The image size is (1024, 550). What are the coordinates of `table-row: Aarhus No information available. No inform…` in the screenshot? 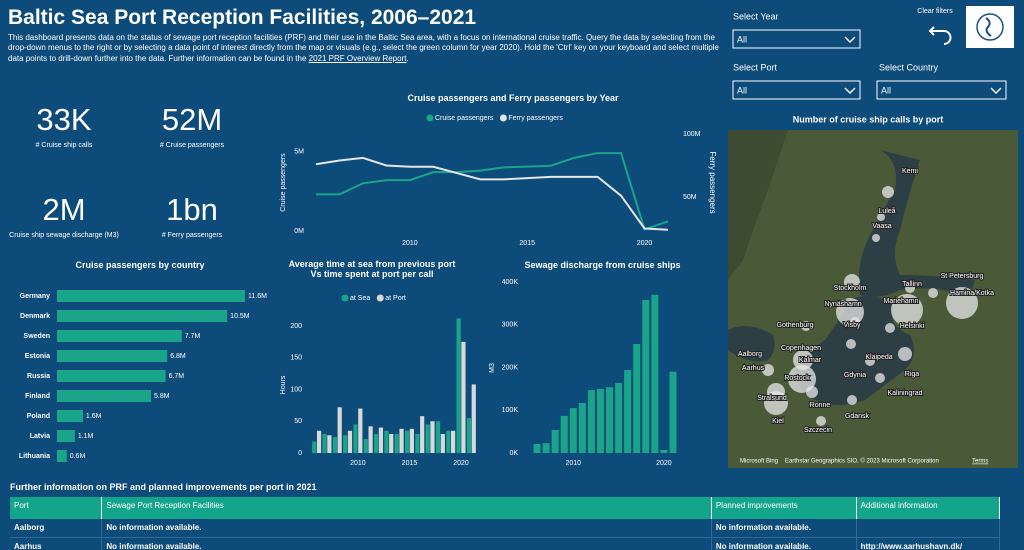 It's located at (505, 543).